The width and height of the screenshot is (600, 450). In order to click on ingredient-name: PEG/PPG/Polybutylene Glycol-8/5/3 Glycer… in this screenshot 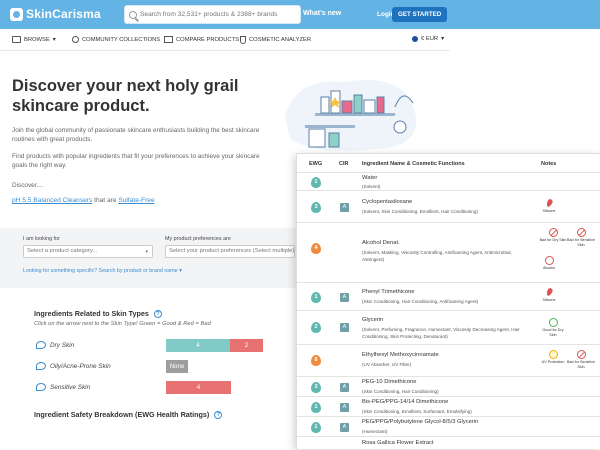, I will do `click(420, 422)`.